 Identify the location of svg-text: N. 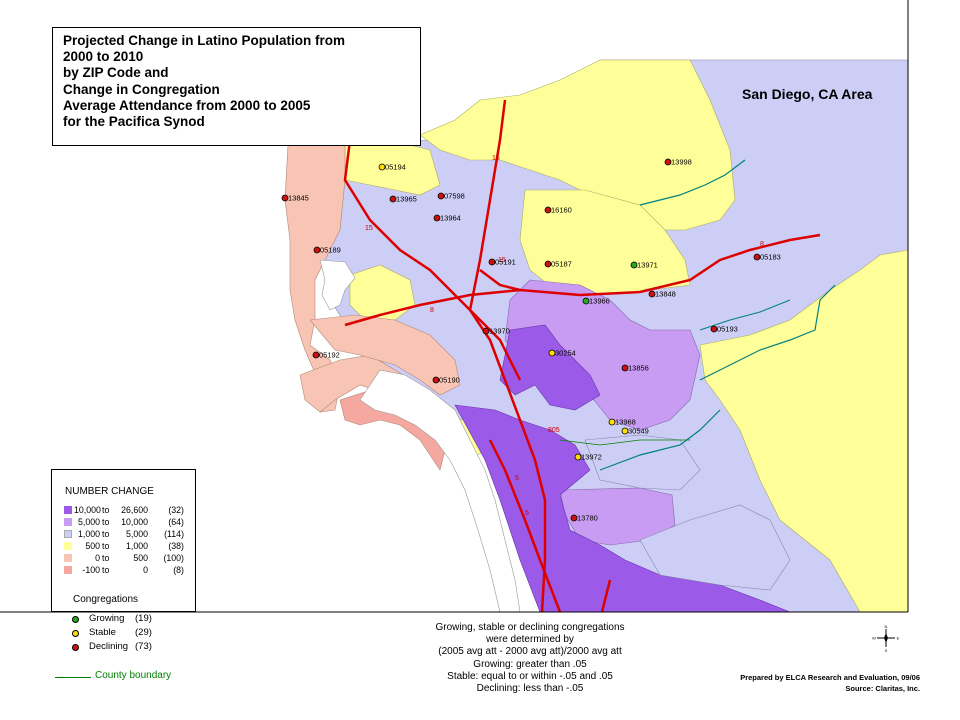
(886, 626).